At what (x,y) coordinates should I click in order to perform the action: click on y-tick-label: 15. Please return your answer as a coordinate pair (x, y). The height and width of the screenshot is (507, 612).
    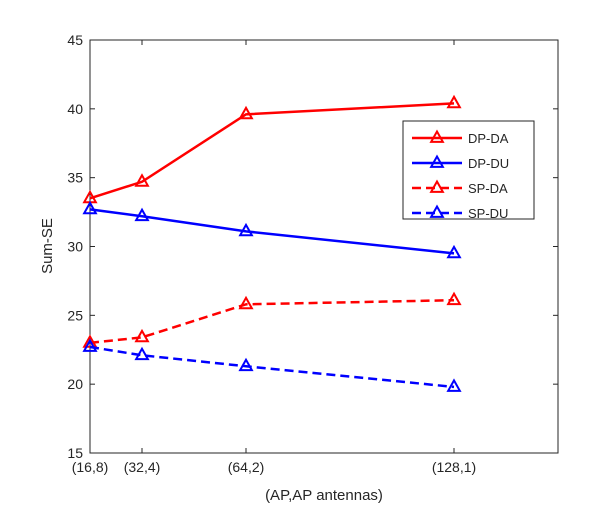
    Looking at the image, I should click on (75, 453).